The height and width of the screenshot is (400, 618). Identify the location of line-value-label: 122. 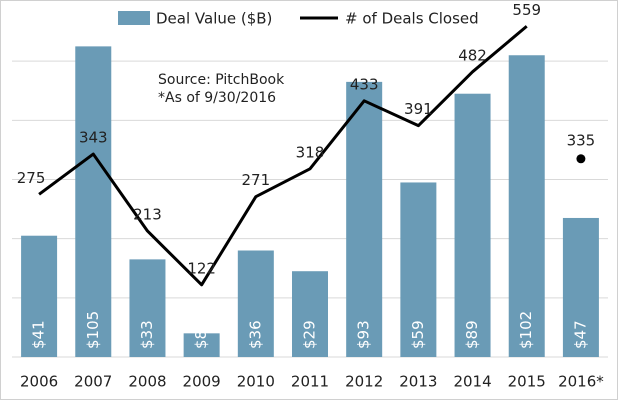
(201, 268).